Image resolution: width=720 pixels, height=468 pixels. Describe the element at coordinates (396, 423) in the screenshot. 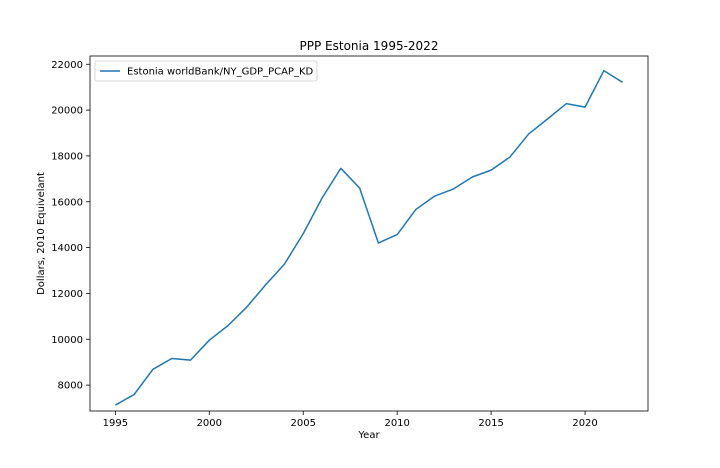

I see `x-tick-label: 2010` at that location.